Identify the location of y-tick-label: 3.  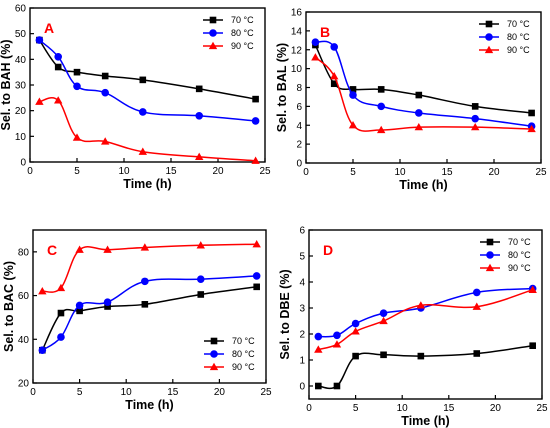
(302, 309).